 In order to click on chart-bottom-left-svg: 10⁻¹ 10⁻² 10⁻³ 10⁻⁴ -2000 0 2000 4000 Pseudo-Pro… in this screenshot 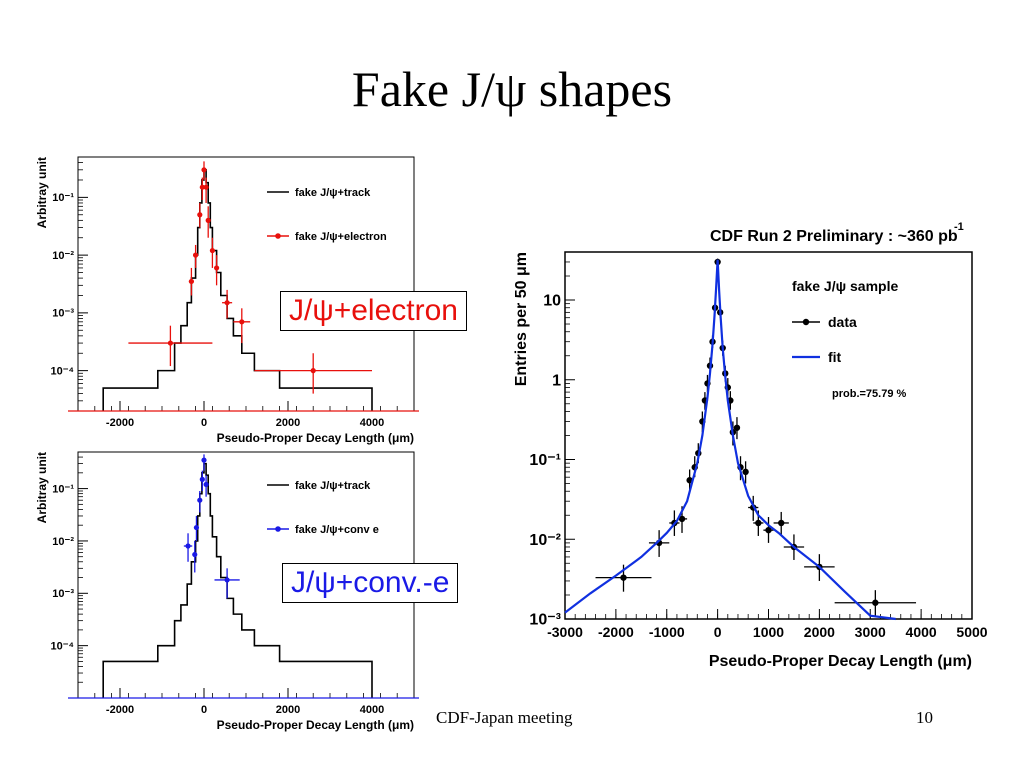, I will do `click(227, 591)`.